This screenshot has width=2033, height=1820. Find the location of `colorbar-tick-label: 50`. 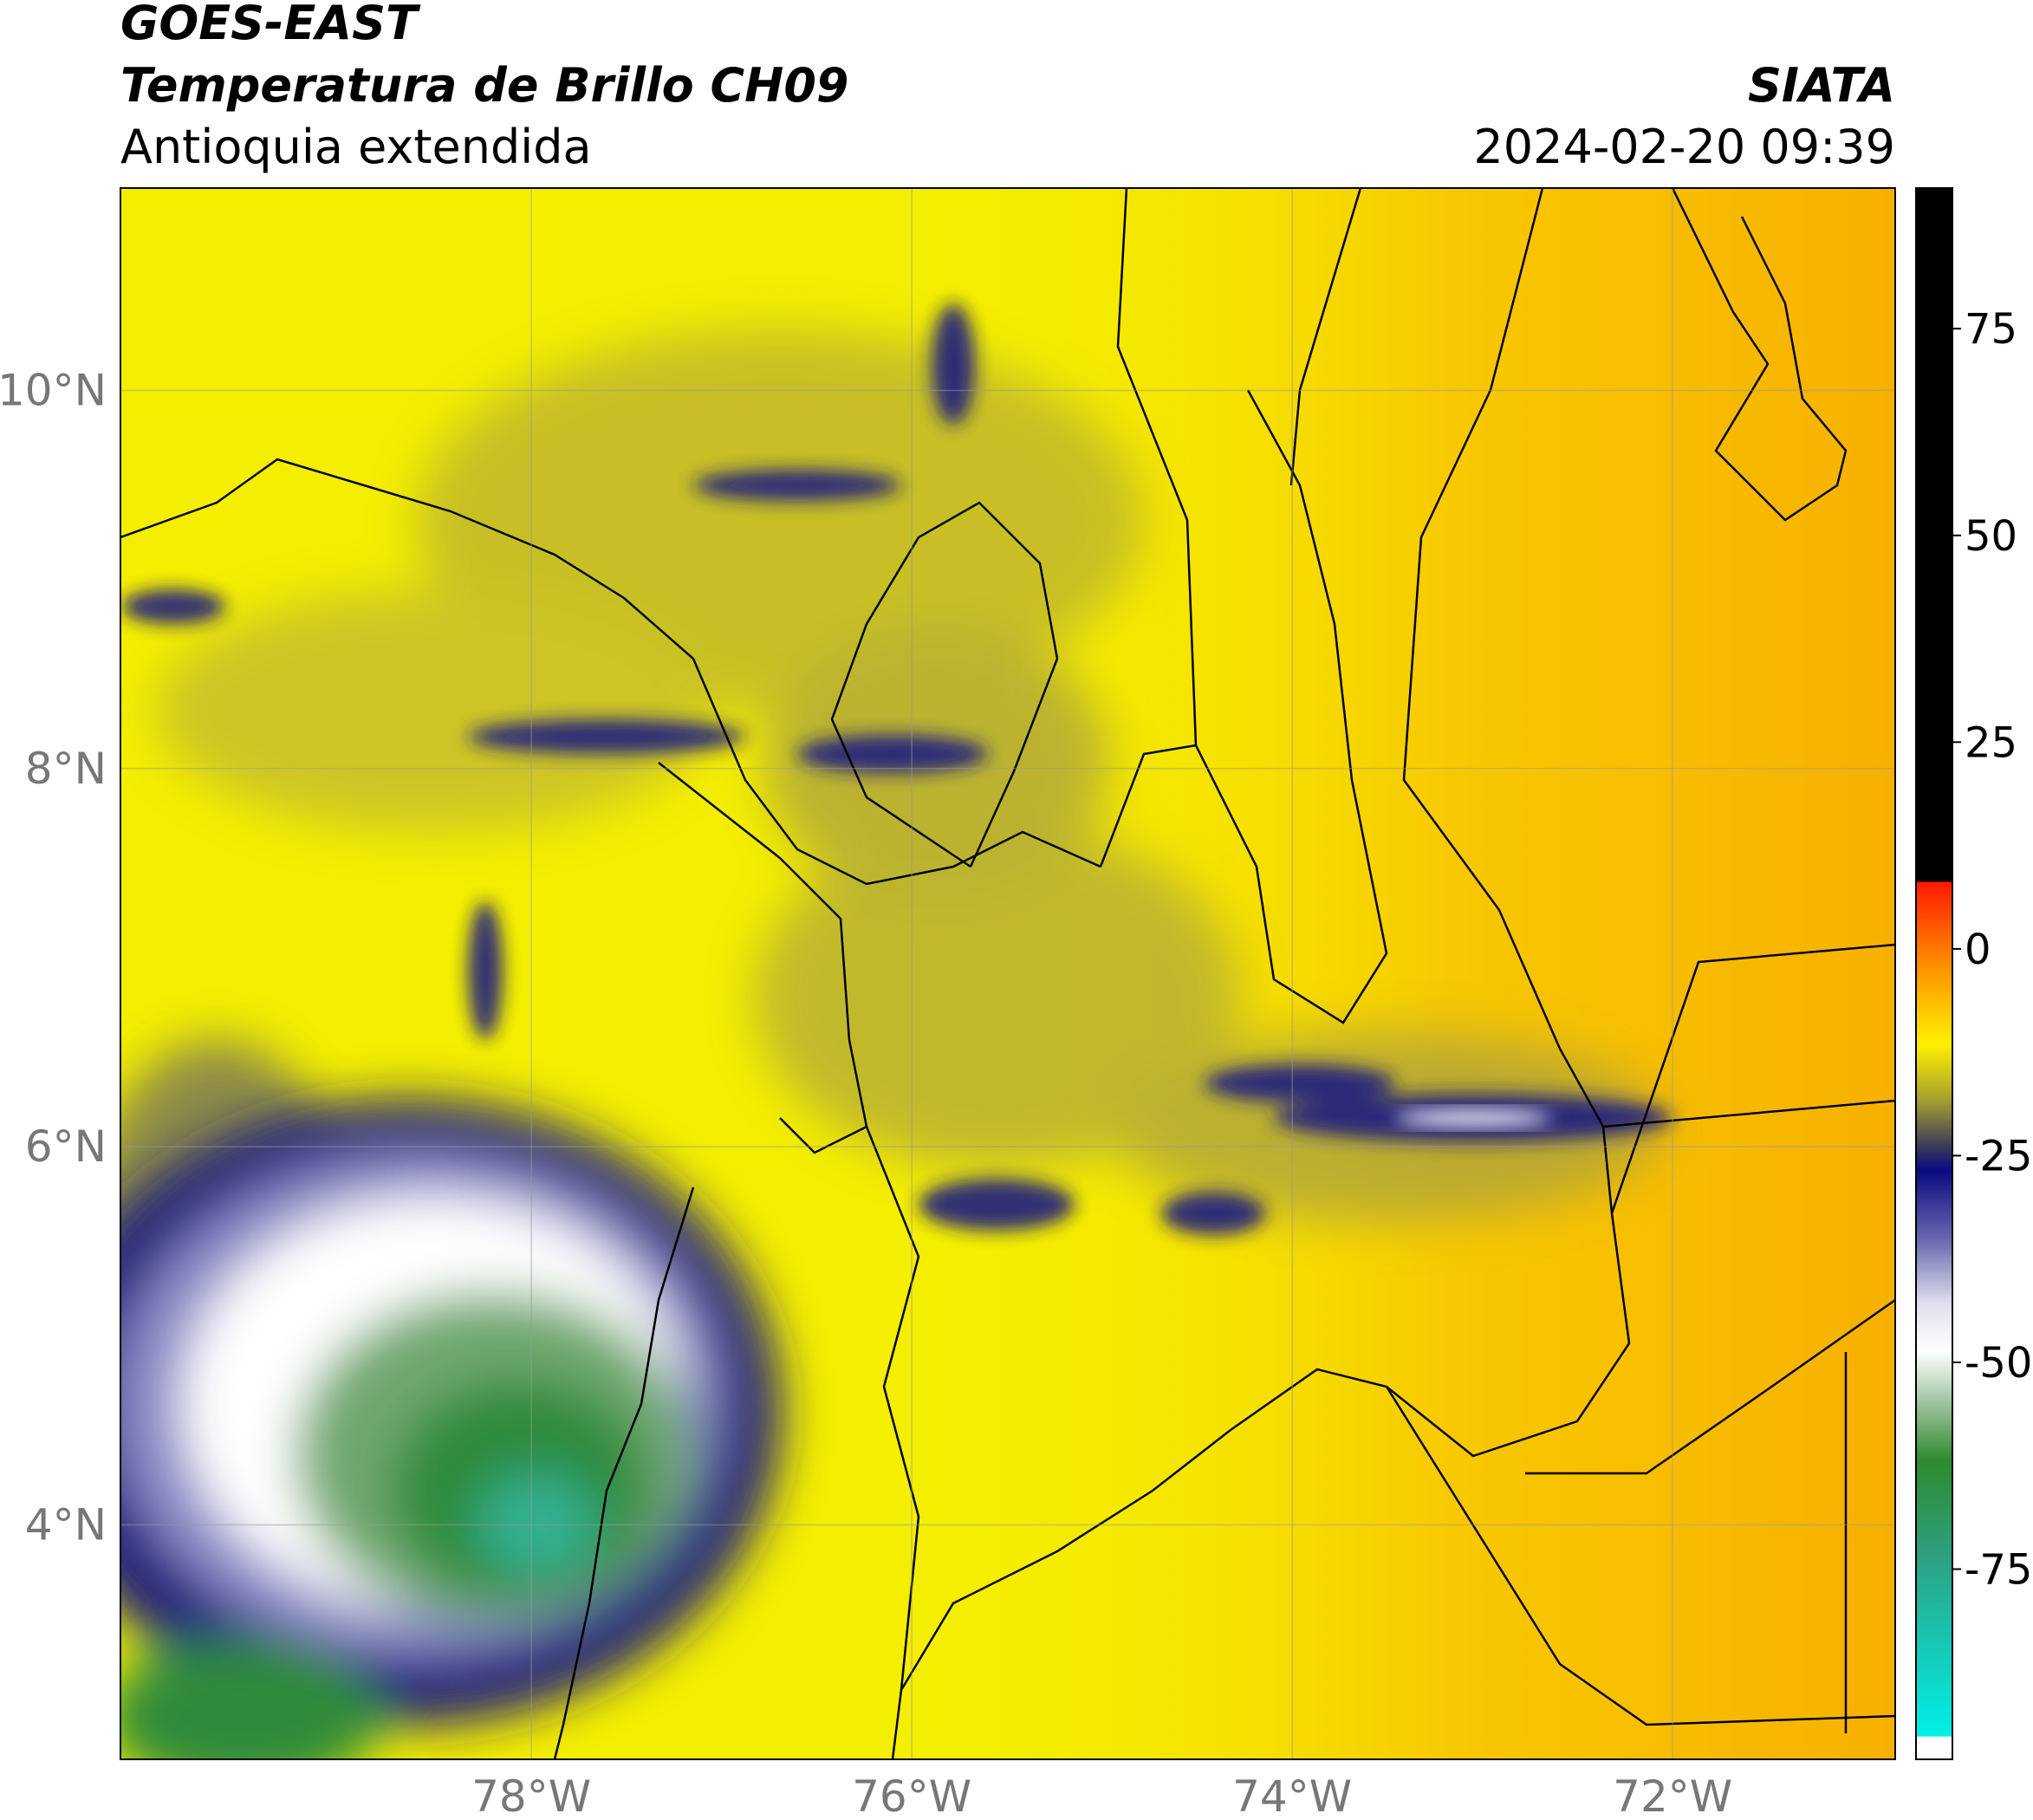

colorbar-tick-label: 50 is located at coordinates (1991, 536).